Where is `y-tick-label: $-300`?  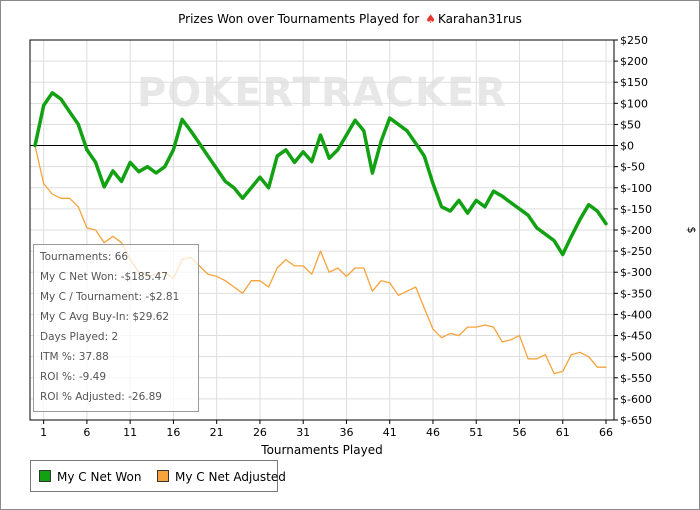
y-tick-label: $-300 is located at coordinates (636, 272).